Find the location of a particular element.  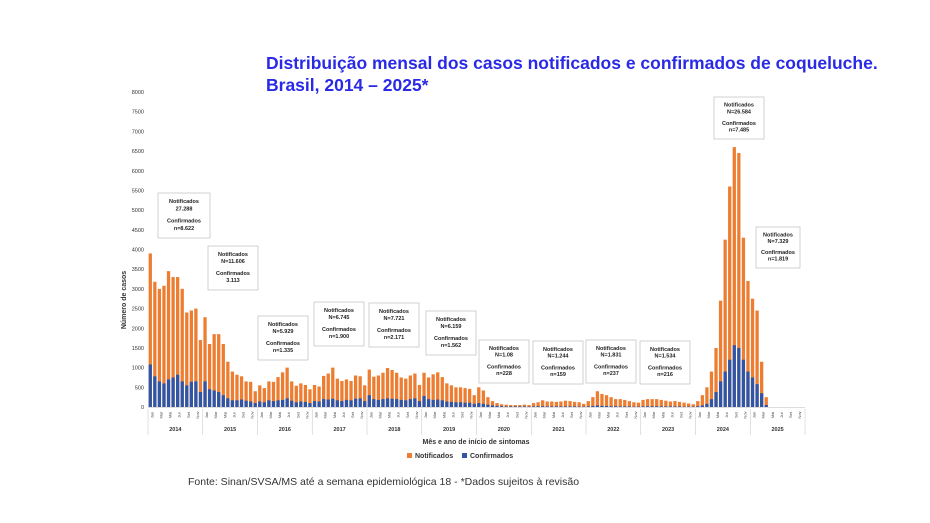

y-tick-label: 7000 is located at coordinates (138, 132).